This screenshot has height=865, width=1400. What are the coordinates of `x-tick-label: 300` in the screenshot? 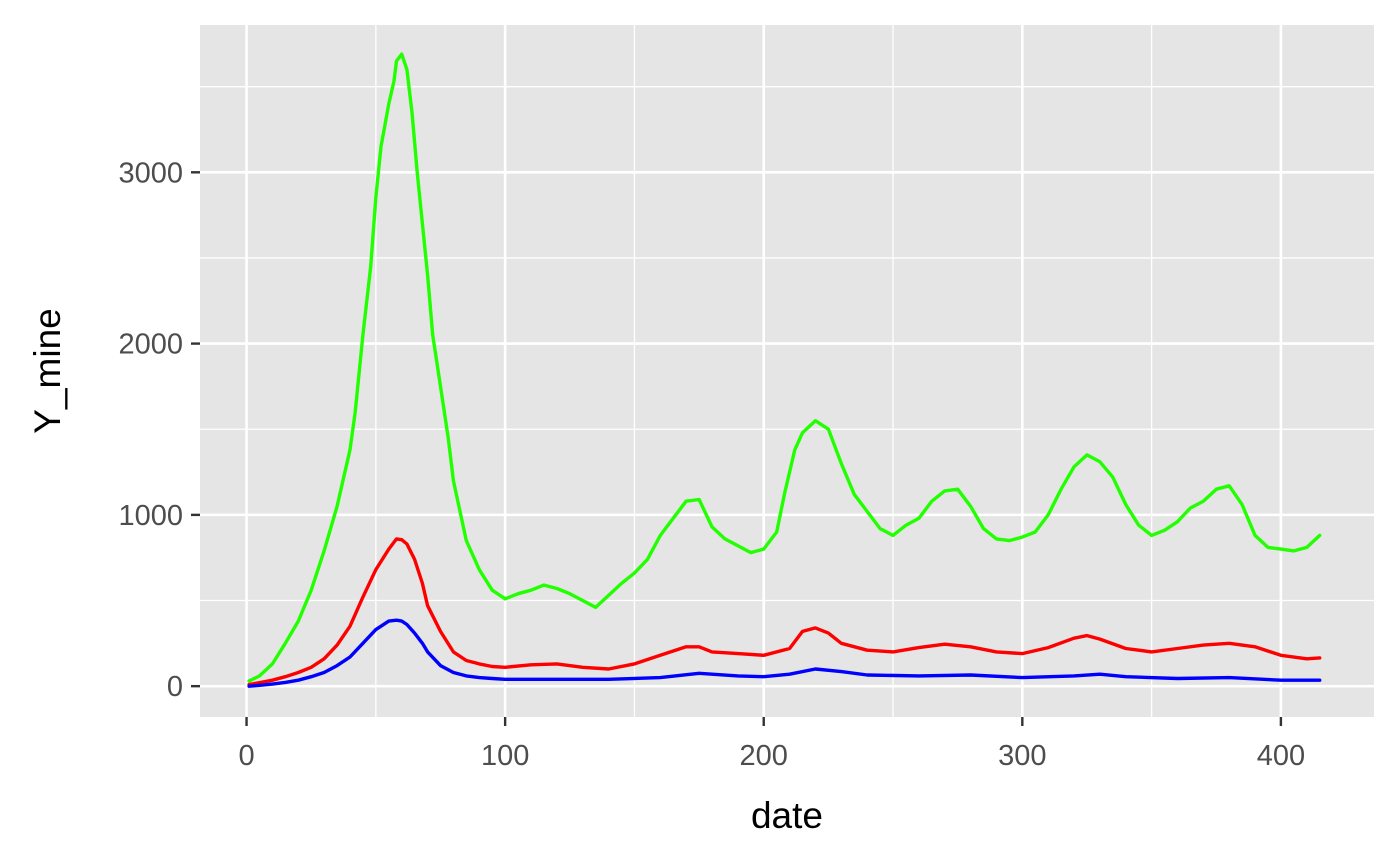 It's located at (1022, 756).